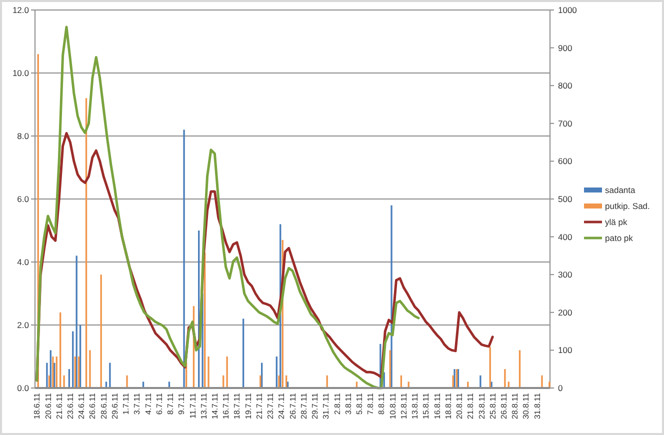  What do you see at coordinates (171, 403) in the screenshot?
I see `x-tick-label: 8.7.11` at bounding box center [171, 403].